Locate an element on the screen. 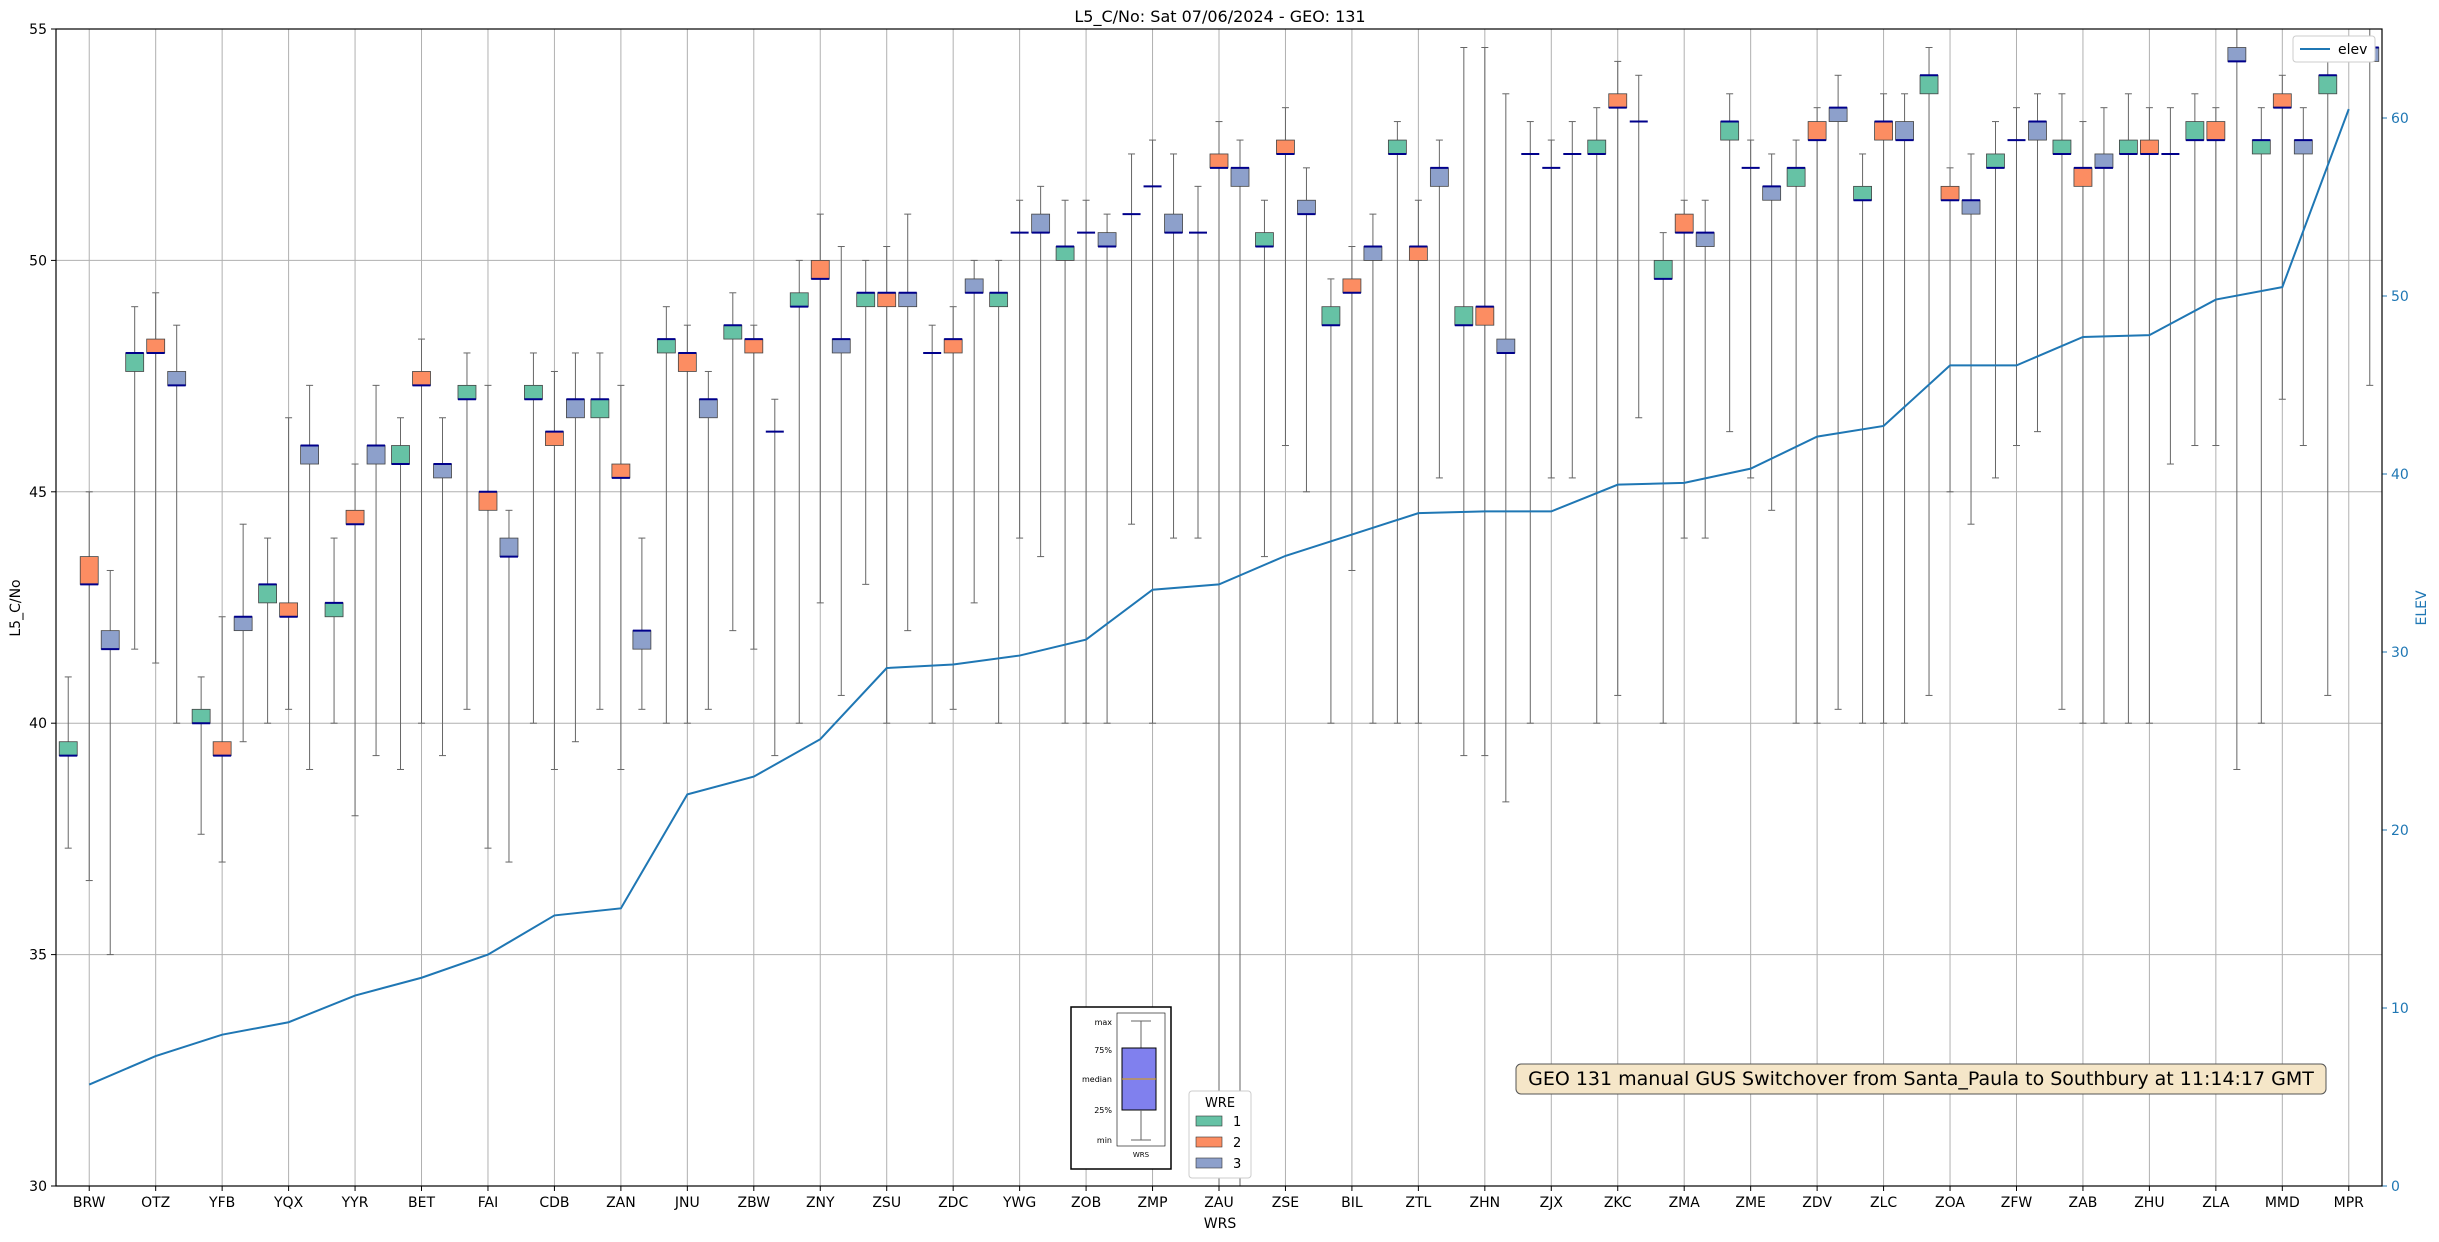  box-YQX-wre3 is located at coordinates (310, 577).